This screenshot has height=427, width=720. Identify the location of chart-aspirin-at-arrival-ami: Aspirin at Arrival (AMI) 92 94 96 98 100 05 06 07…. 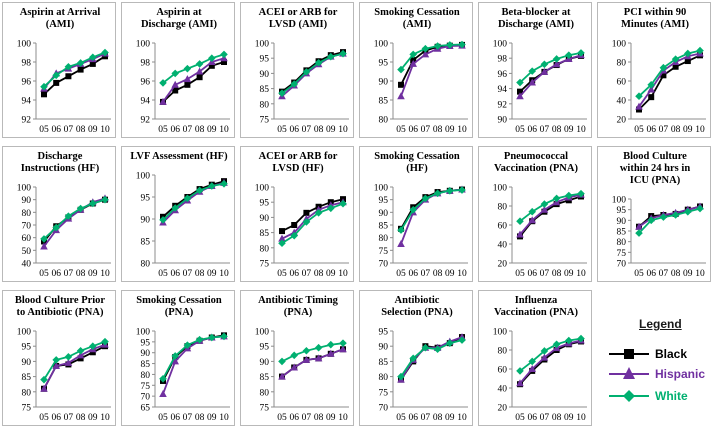
(59, 70).